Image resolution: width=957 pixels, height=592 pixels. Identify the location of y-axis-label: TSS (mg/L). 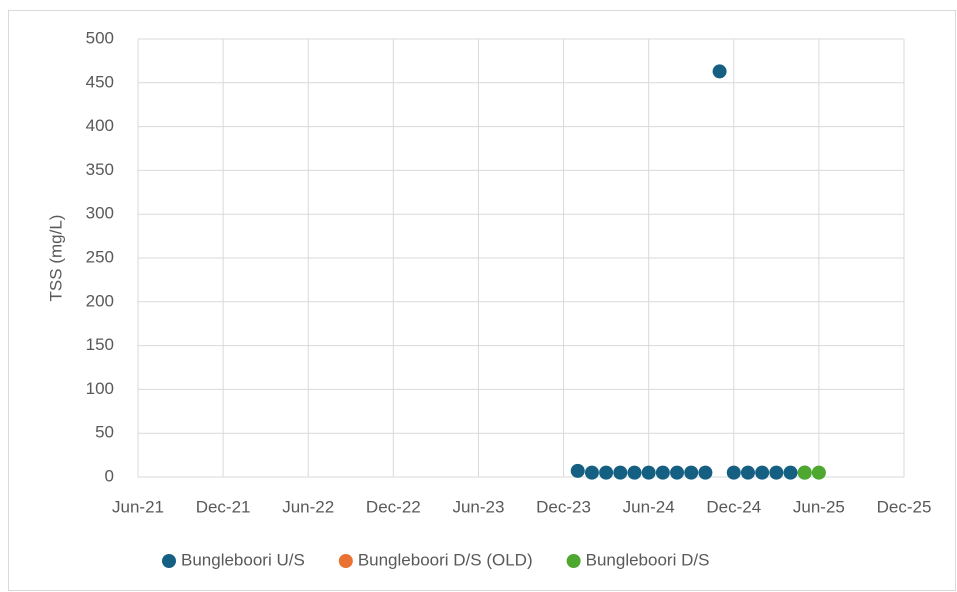
(55, 258).